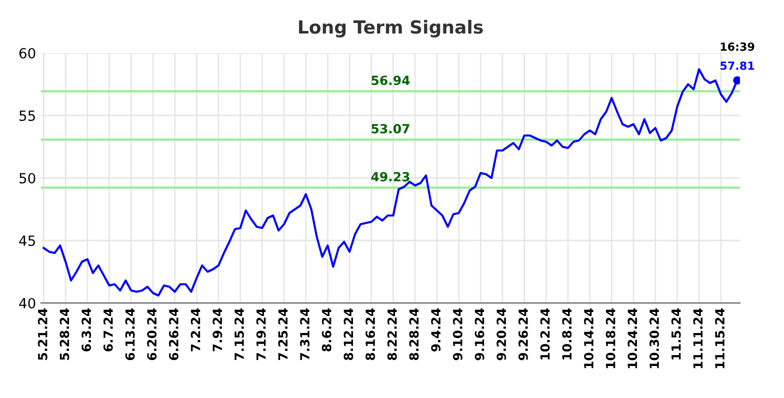 This screenshot has height=398, width=784. I want to click on chart-title: Long Term Signals, so click(391, 29).